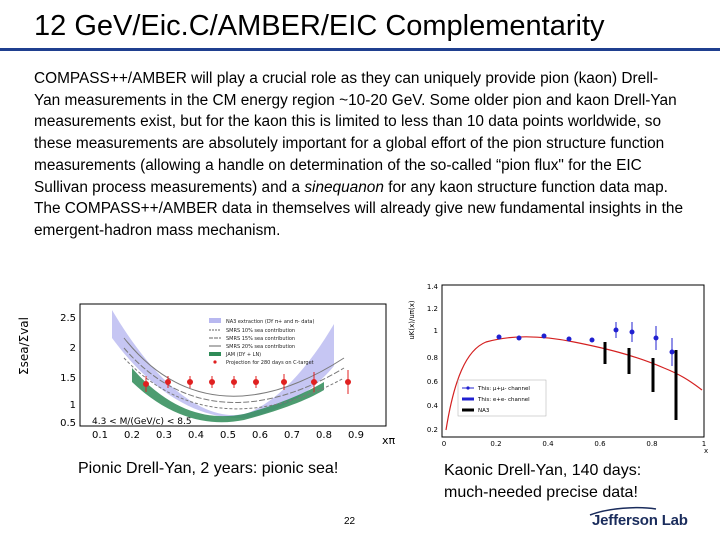  I want to click on logo-text: Jefferson Lab, so click(640, 520).